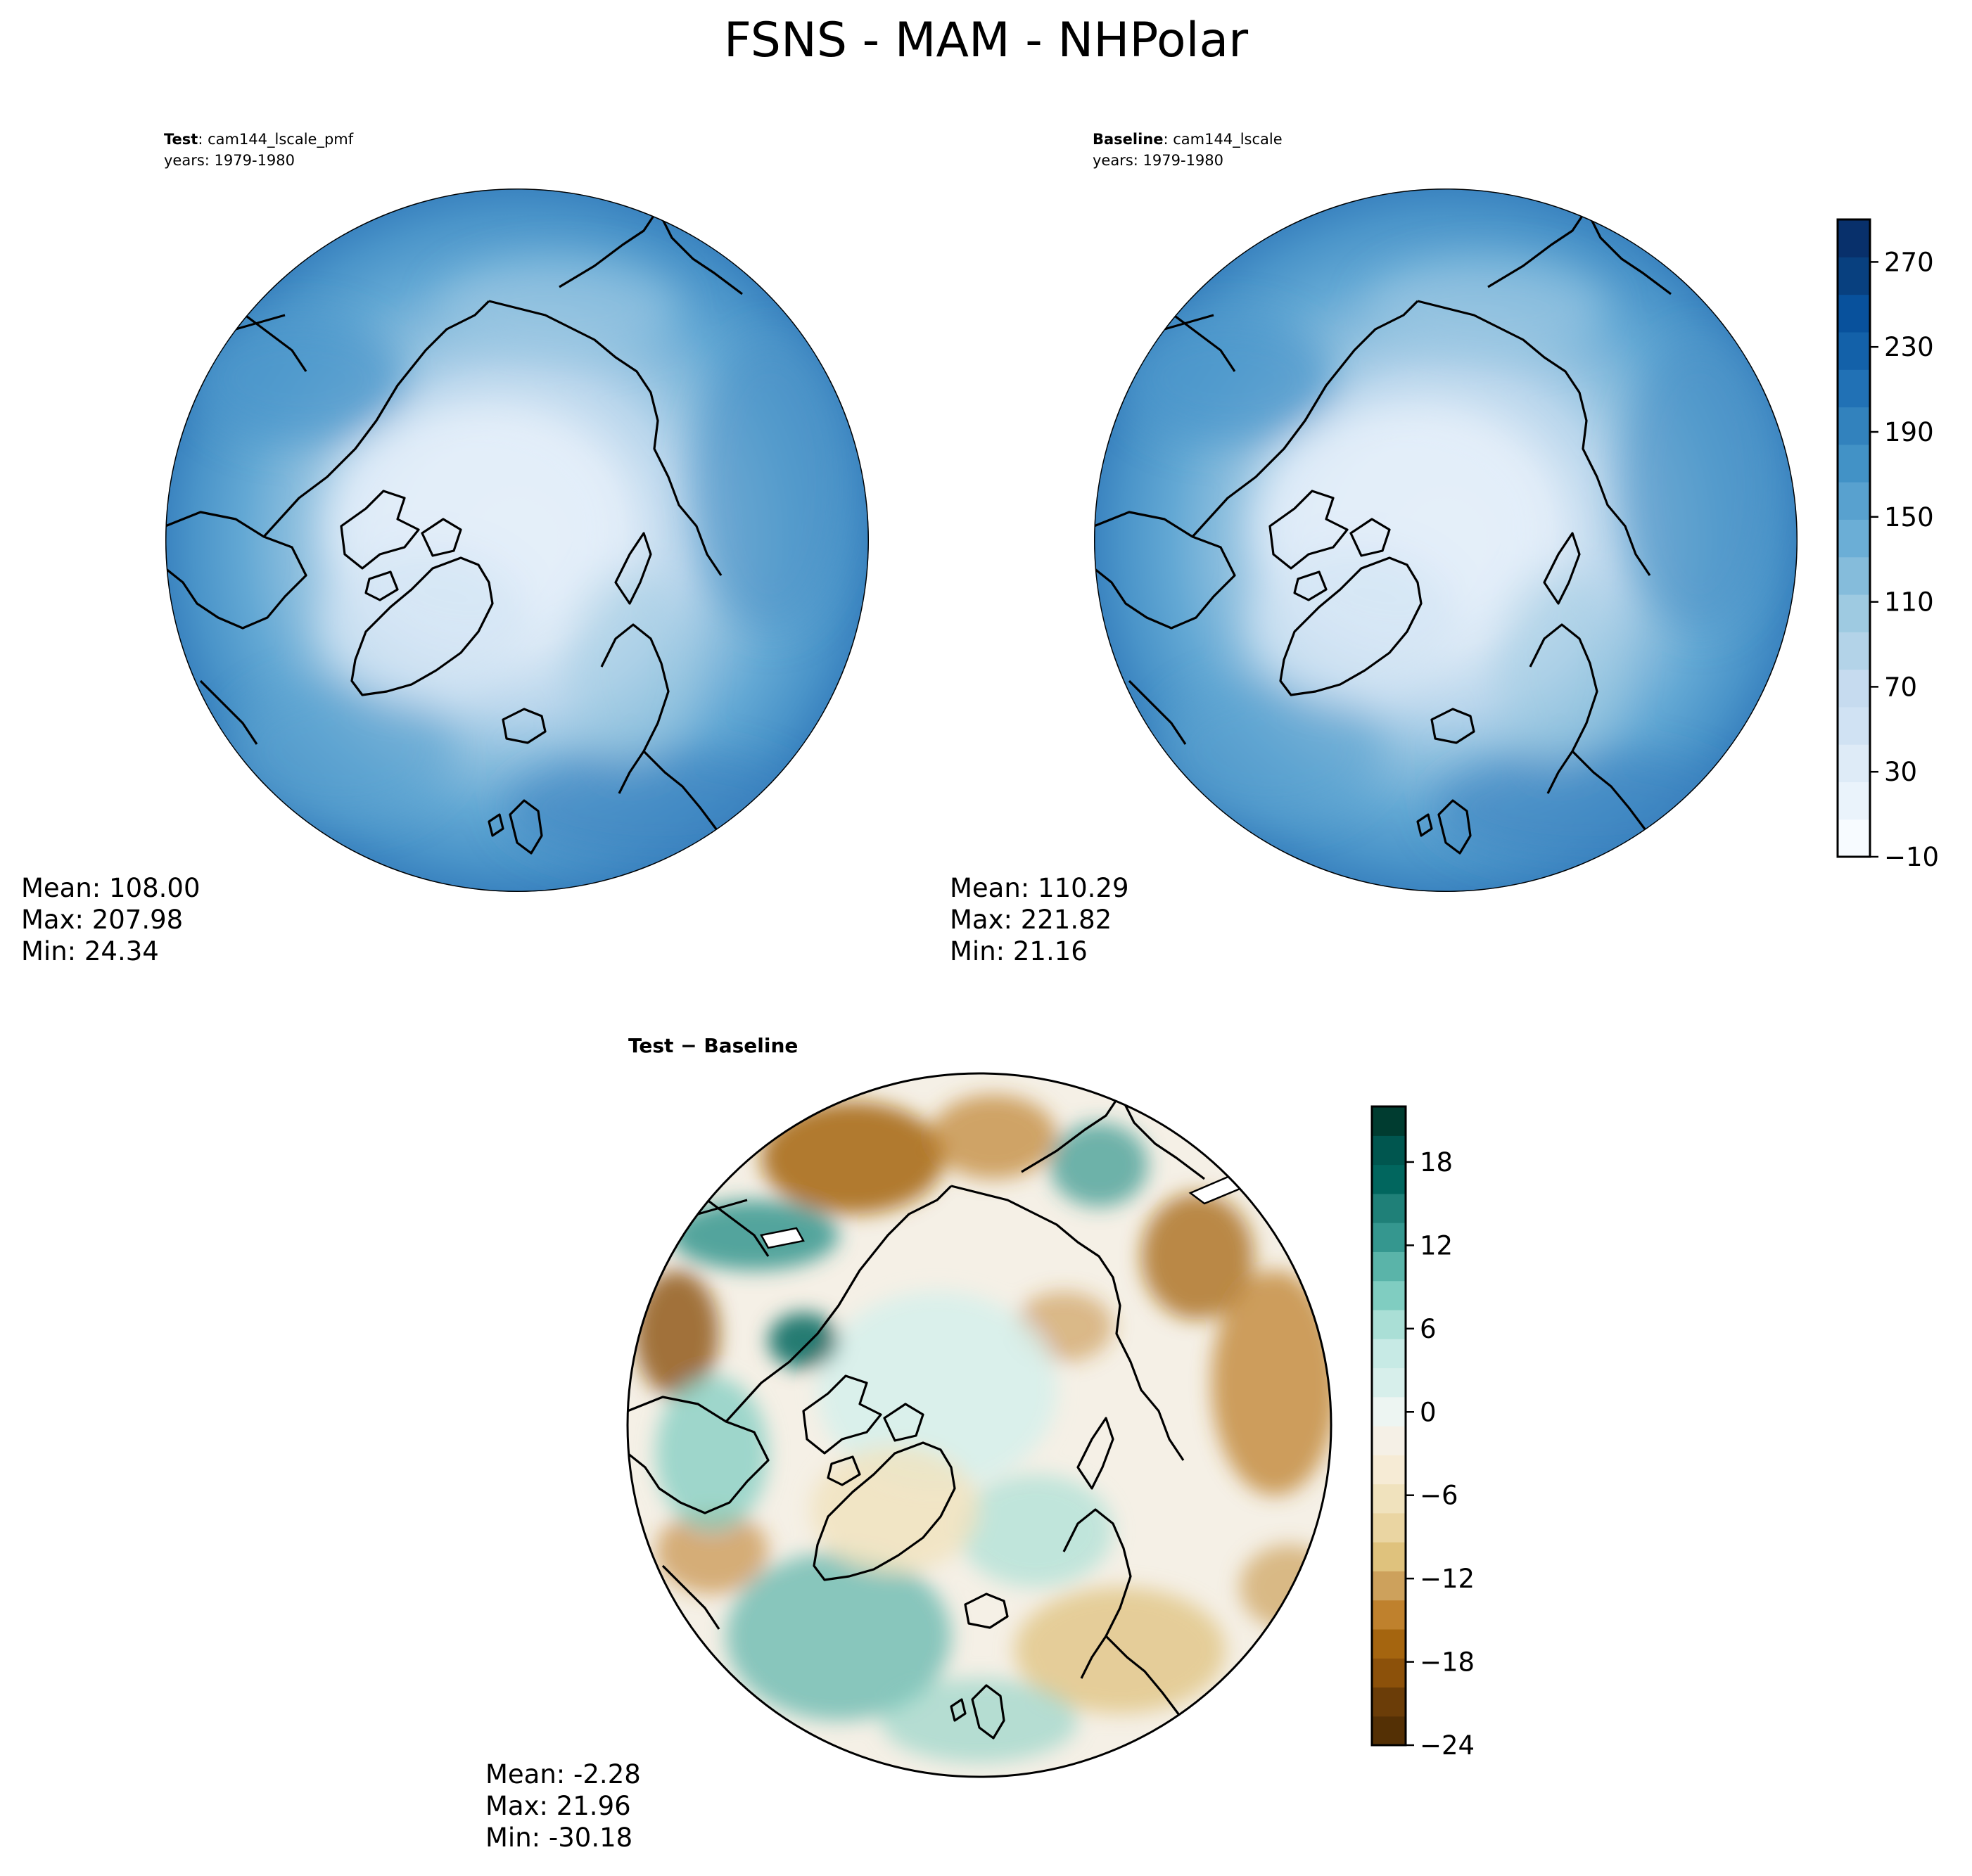  What do you see at coordinates (90, 951) in the screenshot?
I see `test-min: Min: 24.34` at bounding box center [90, 951].